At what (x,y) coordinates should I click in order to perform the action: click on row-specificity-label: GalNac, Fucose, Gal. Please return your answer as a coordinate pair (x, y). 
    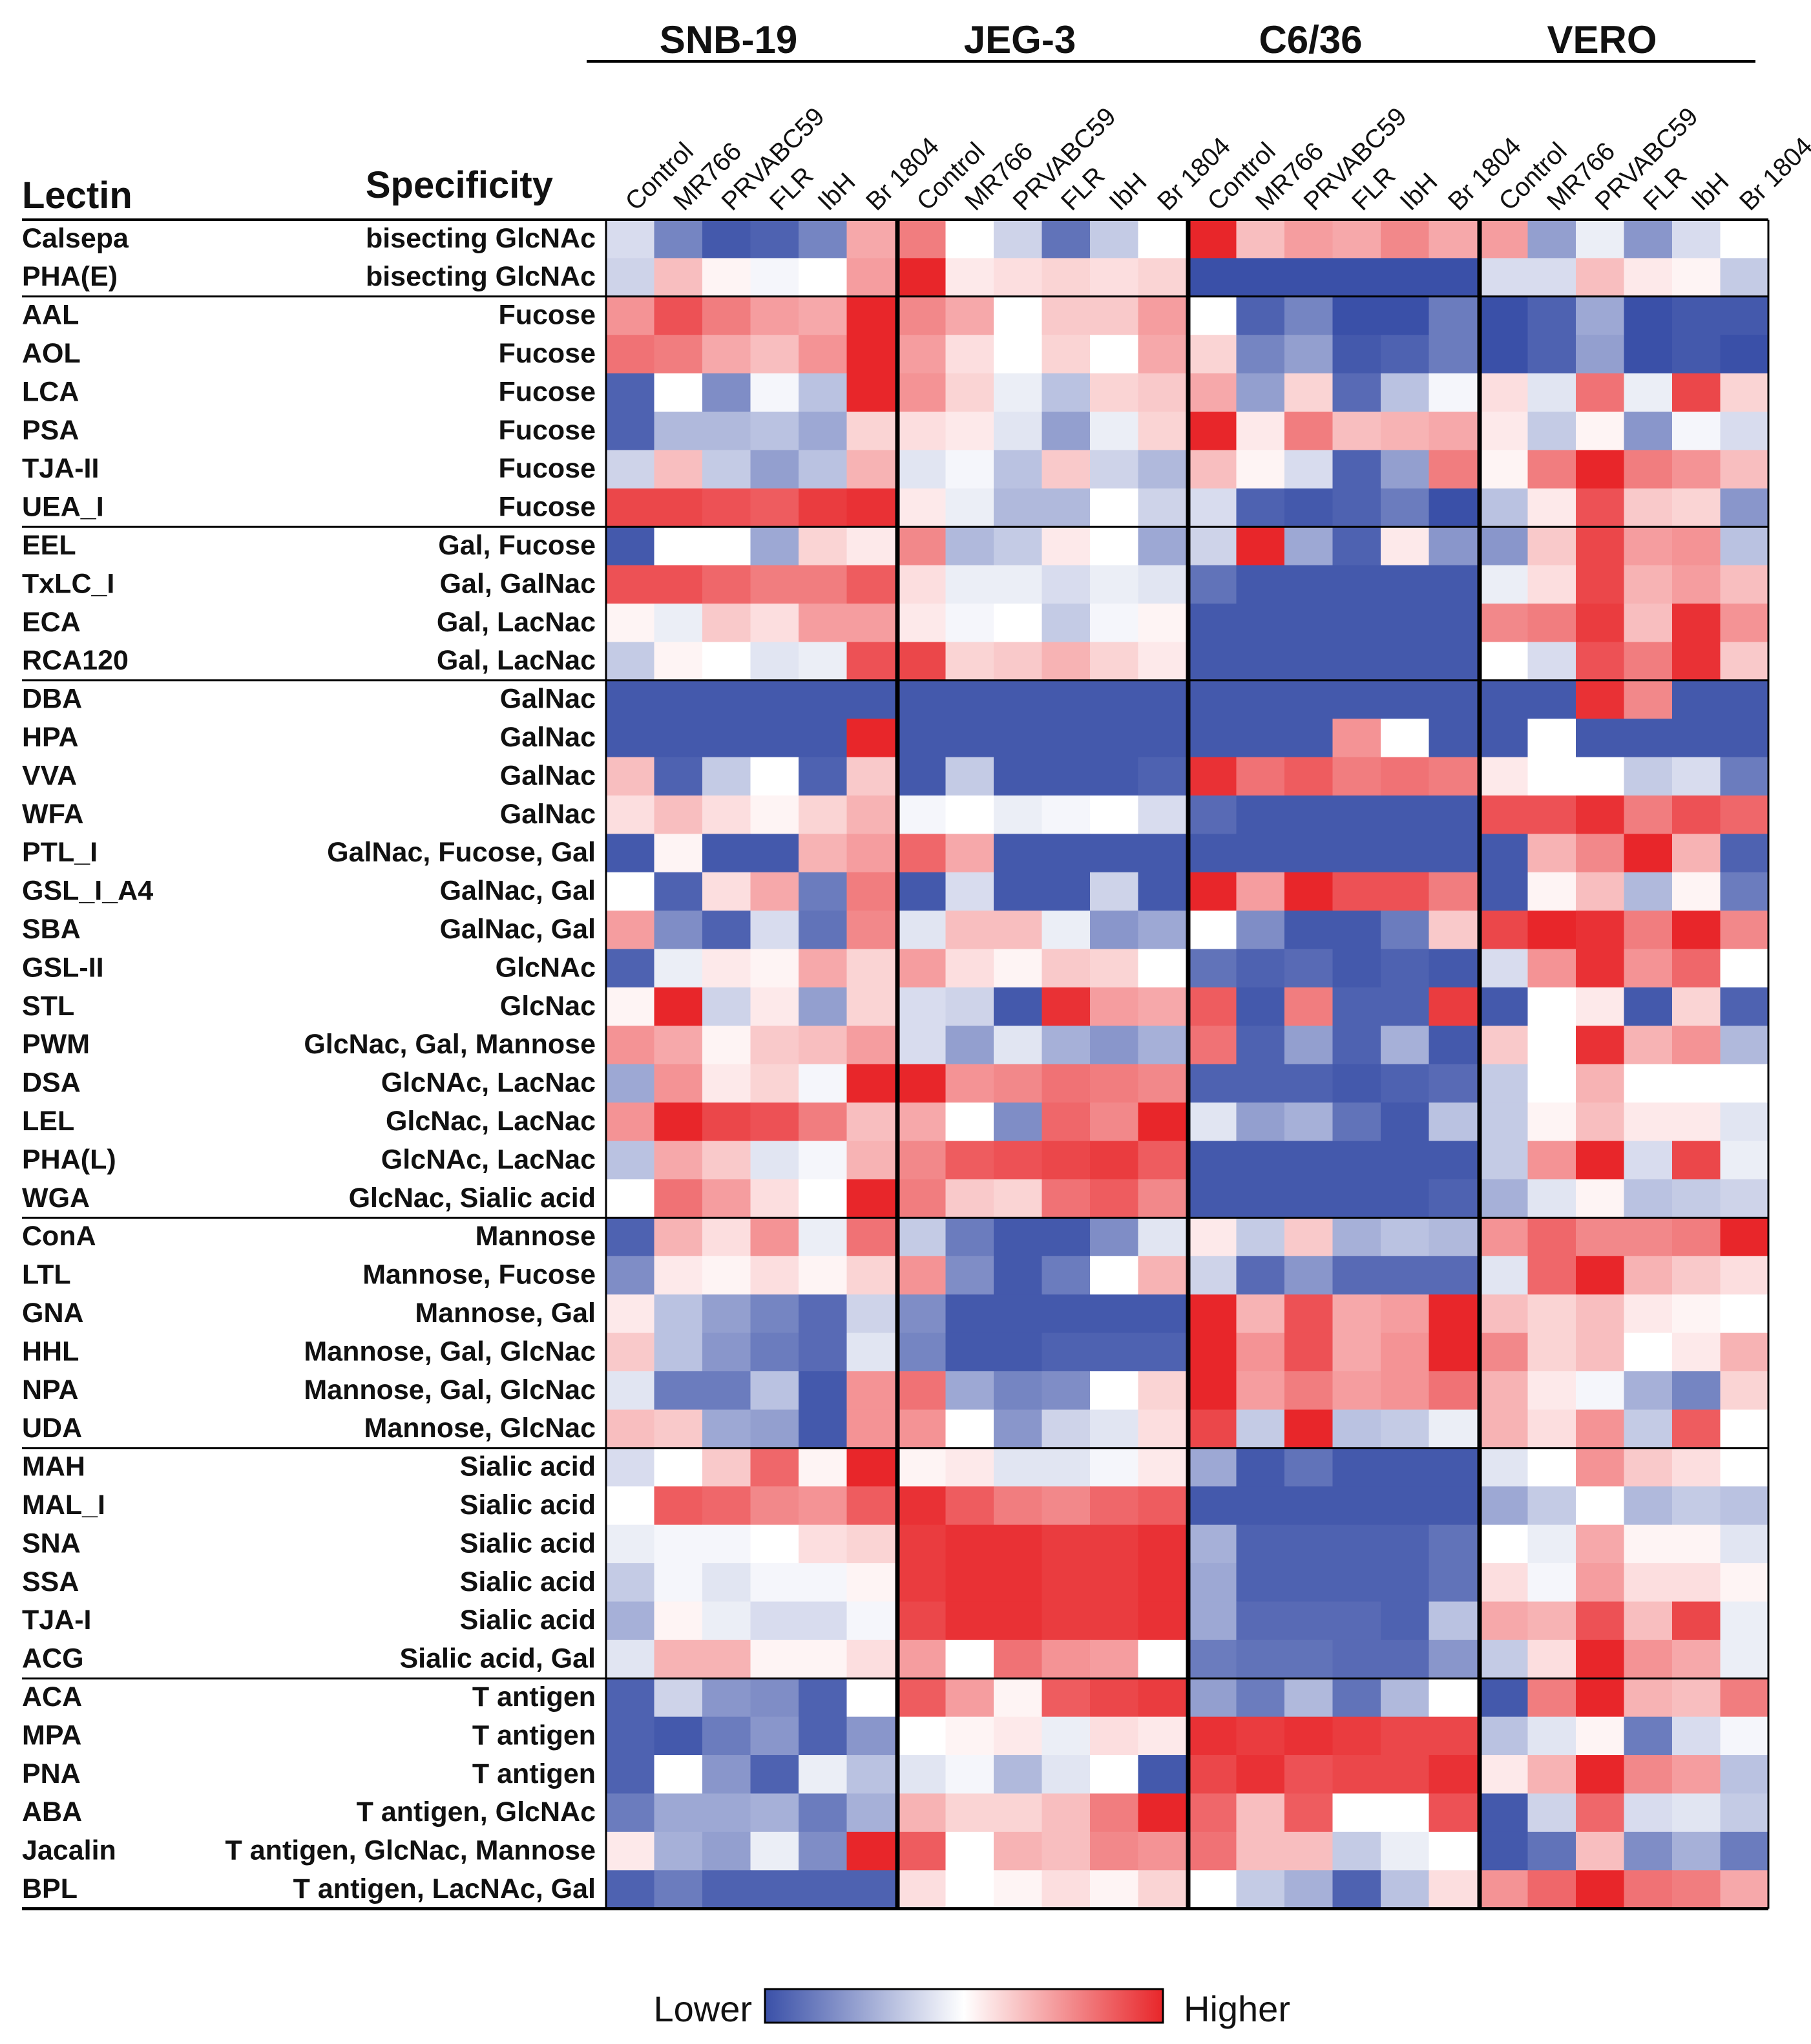
    Looking at the image, I should click on (461, 852).